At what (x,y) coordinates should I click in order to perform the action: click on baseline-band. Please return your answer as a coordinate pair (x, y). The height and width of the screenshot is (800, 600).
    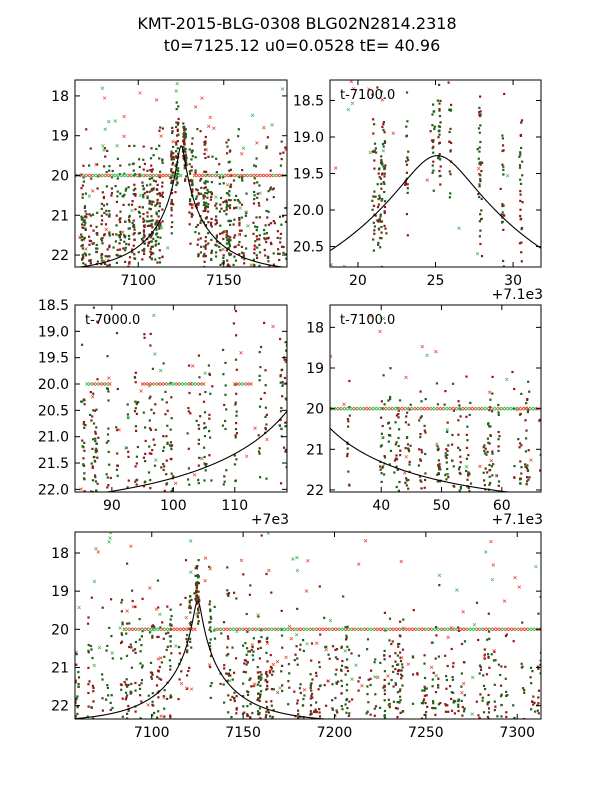
    Looking at the image, I should click on (435, 408).